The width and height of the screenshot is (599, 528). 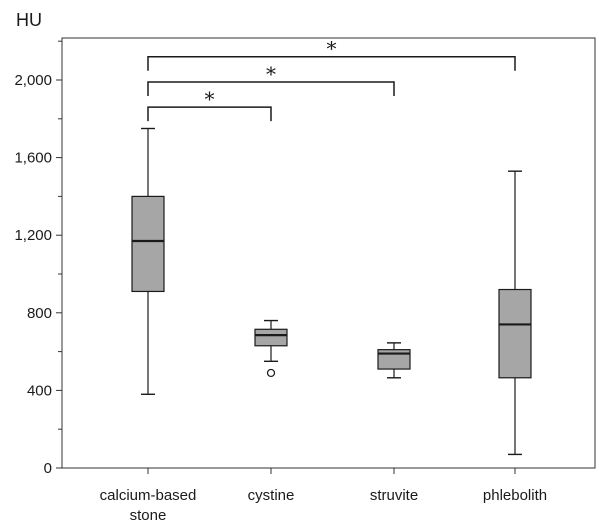 I want to click on y-unit-label: HU, so click(x=29, y=20).